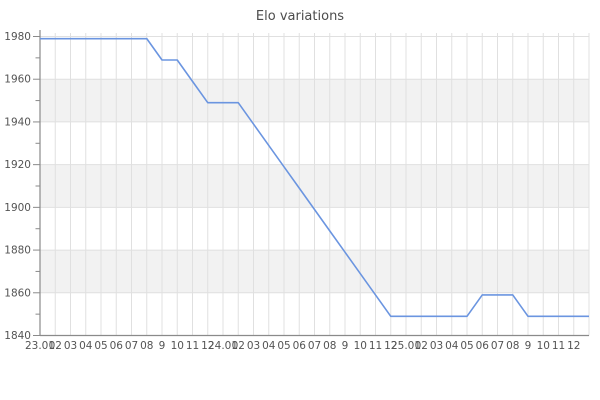 Image resolution: width=600 pixels, height=400 pixels. What do you see at coordinates (17, 165) in the screenshot?
I see `y-tick-label: 1920` at bounding box center [17, 165].